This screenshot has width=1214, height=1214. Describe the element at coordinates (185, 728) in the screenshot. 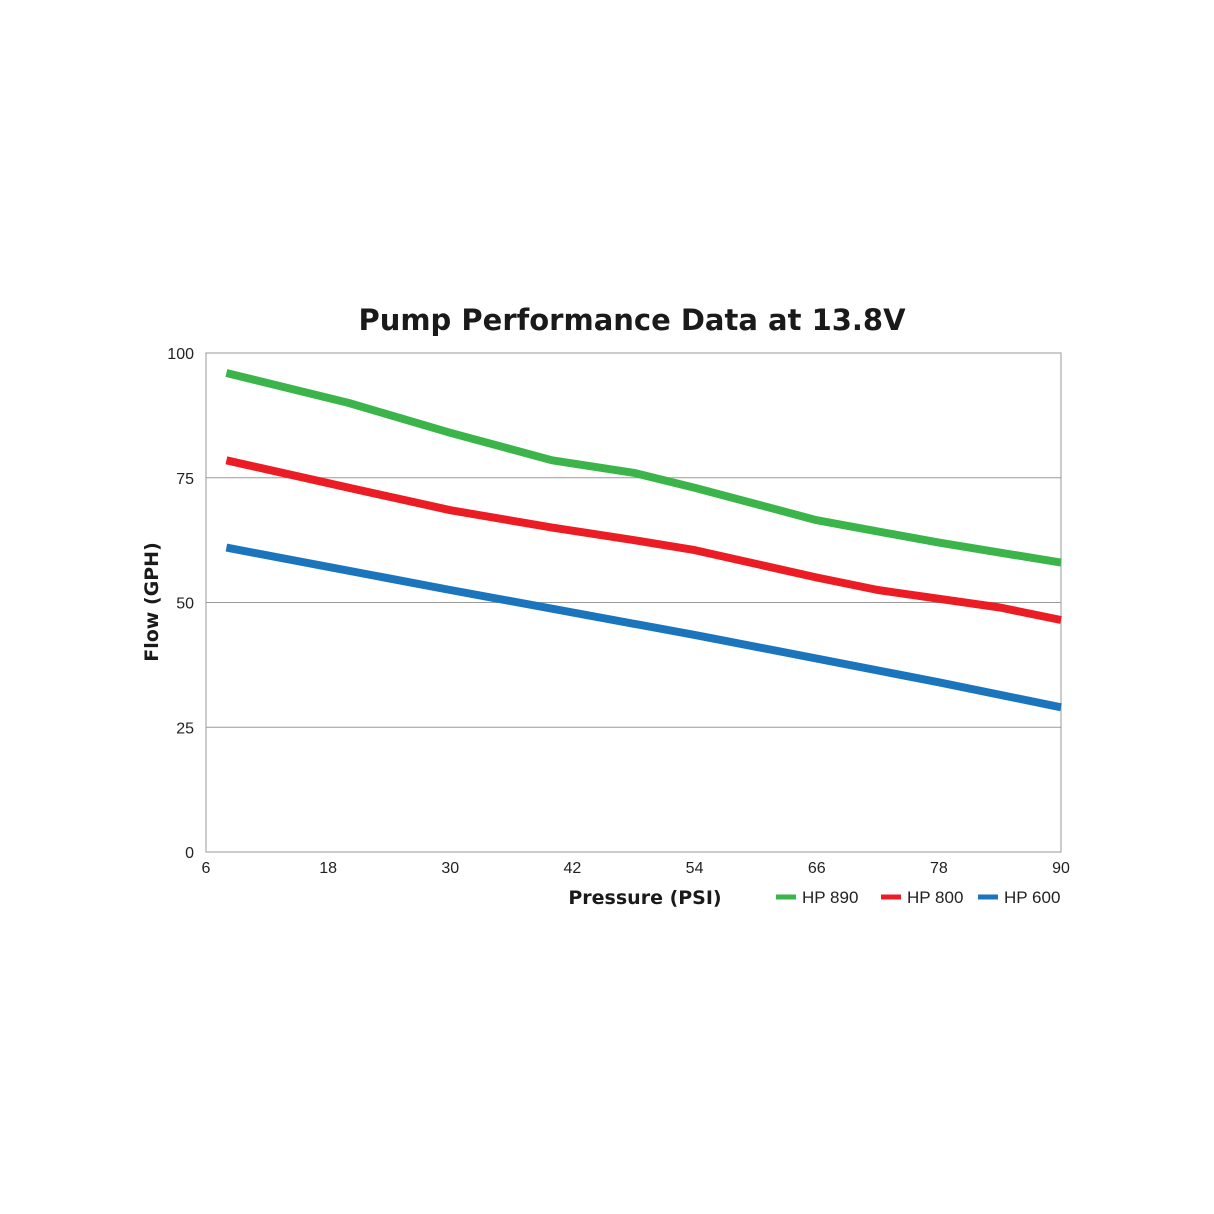

I see `y-tick-label: 25` at that location.